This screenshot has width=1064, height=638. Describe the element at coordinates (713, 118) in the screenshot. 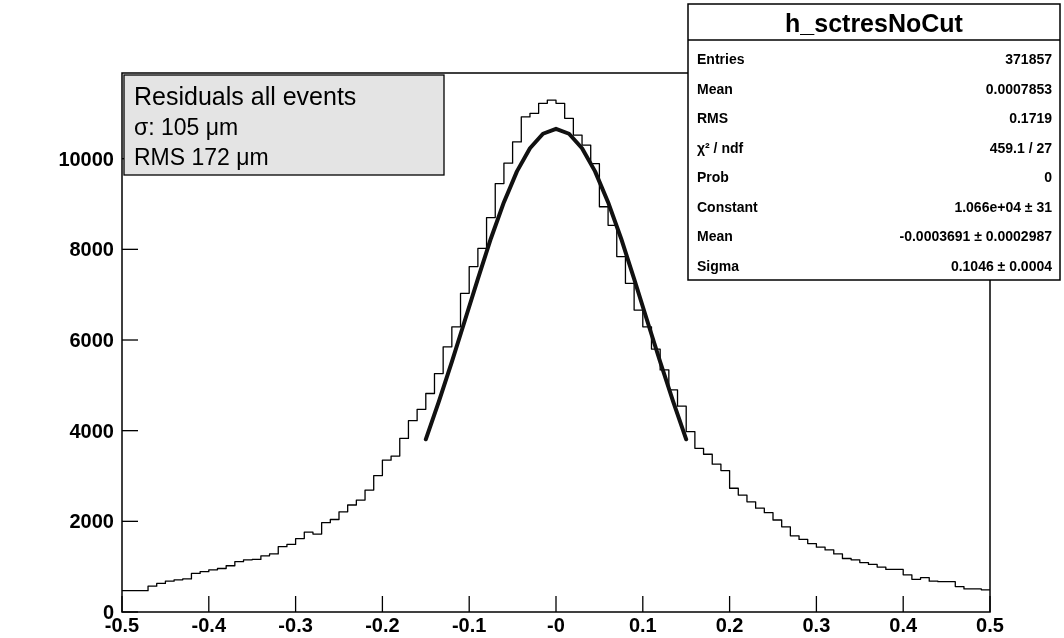

I see `annotation: RMS` at that location.